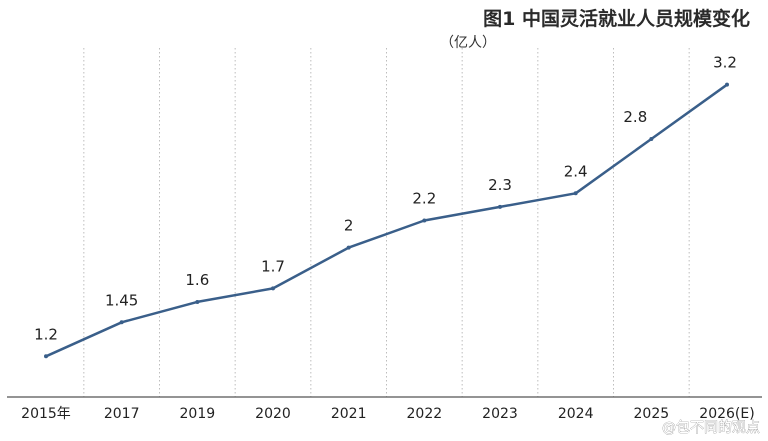 This screenshot has height=441, width=768. I want to click on data-label: 2, so click(349, 226).